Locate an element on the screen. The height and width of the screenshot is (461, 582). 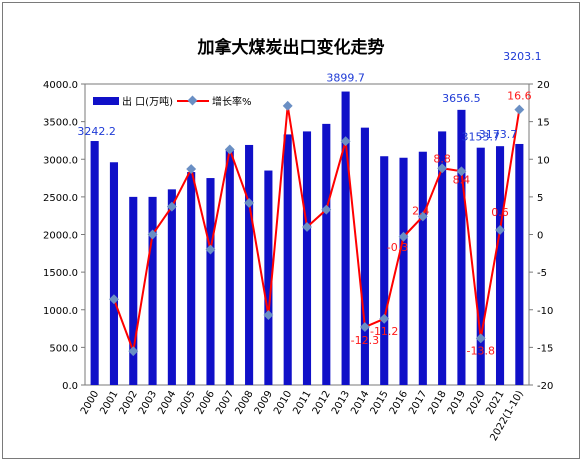
left-tick-label: 2500.0 is located at coordinates (60, 198).